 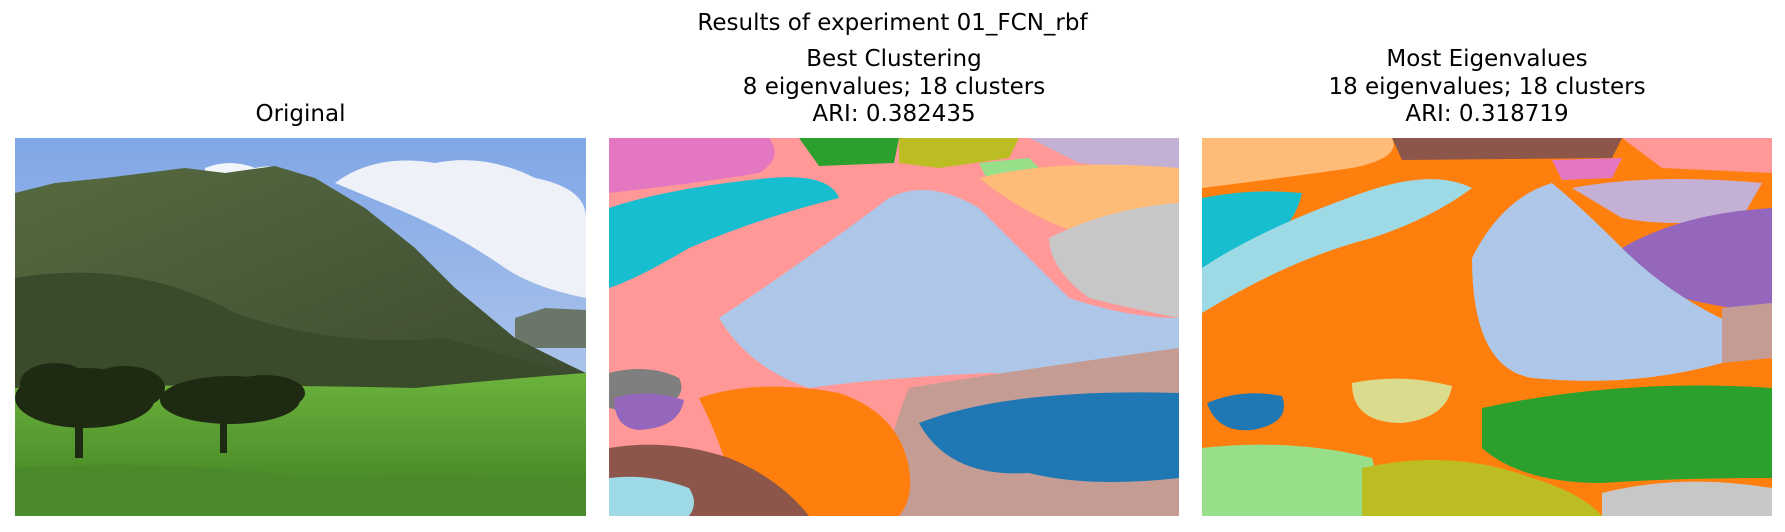 I want to click on cloud, so click(x=460, y=229).